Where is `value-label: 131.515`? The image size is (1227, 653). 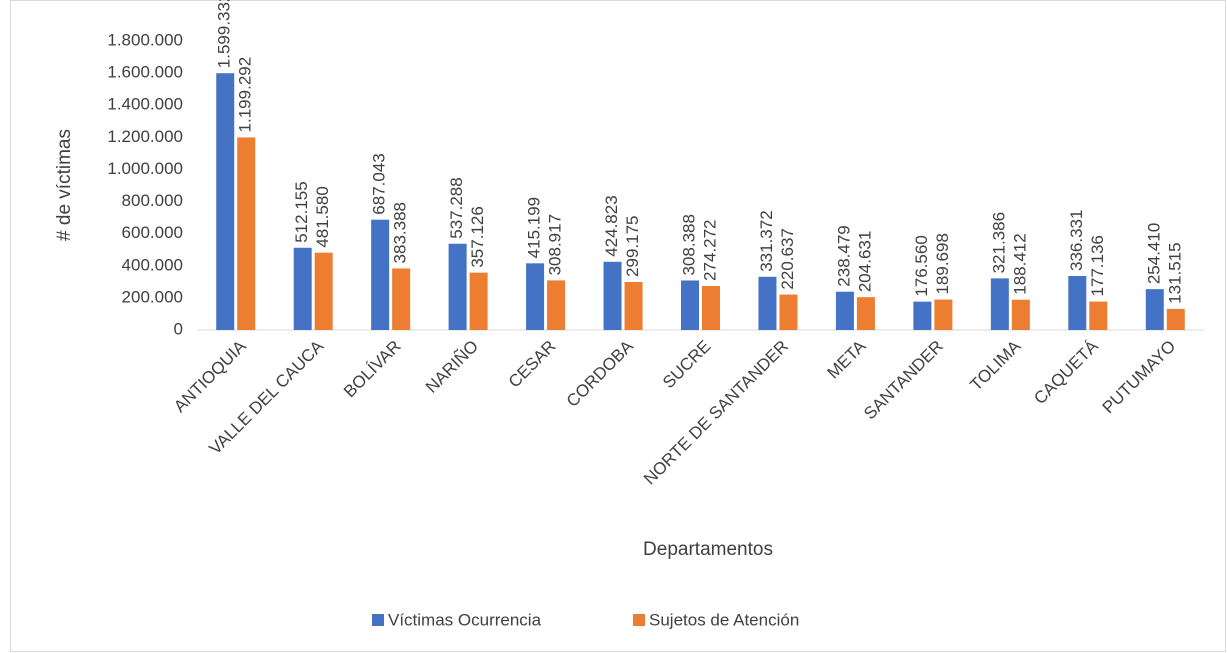 value-label: 131.515 is located at coordinates (1174, 272).